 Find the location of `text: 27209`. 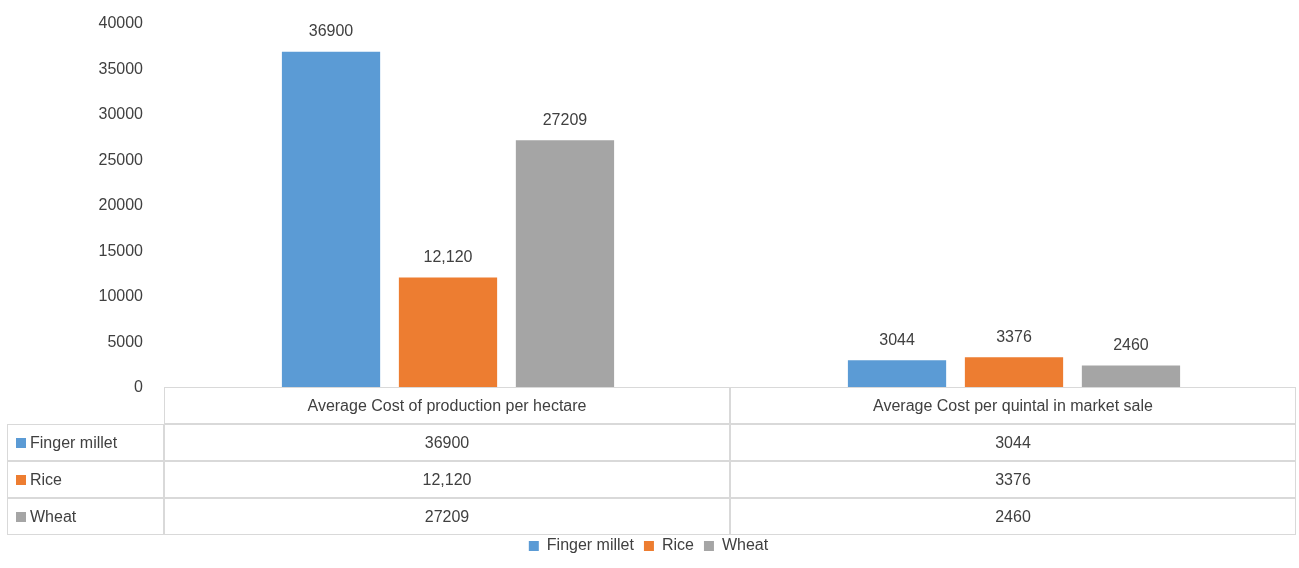

text: 27209 is located at coordinates (565, 119).